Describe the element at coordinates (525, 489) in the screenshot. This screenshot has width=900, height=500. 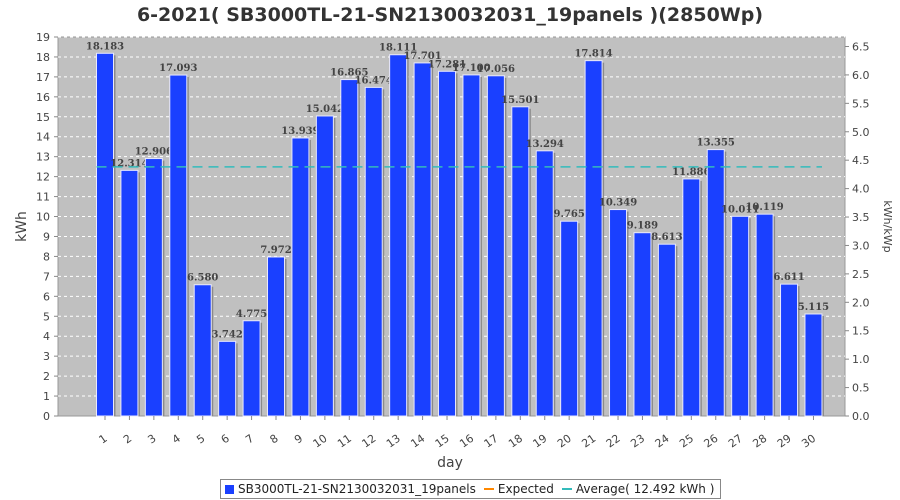
I see `legend-label-expected: Expected` at that location.